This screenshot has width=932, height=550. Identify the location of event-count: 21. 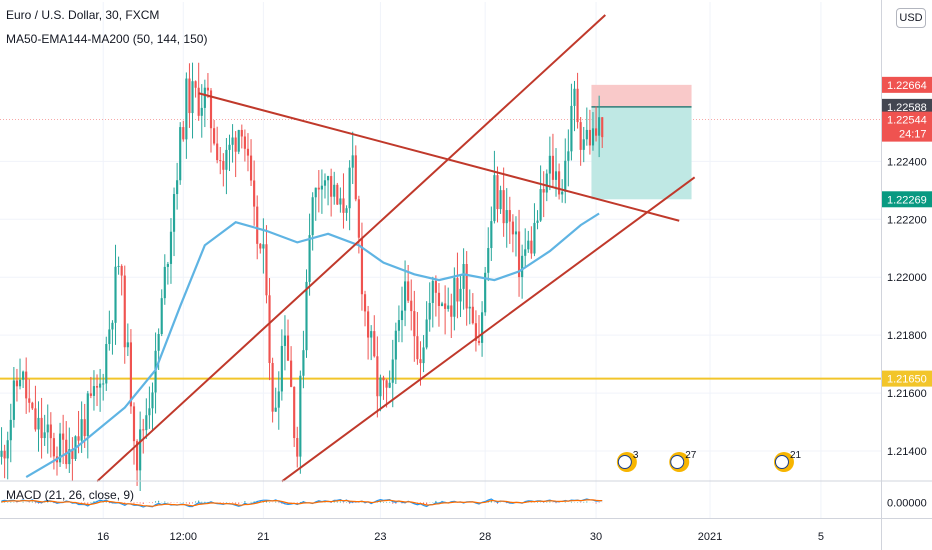
(796, 455).